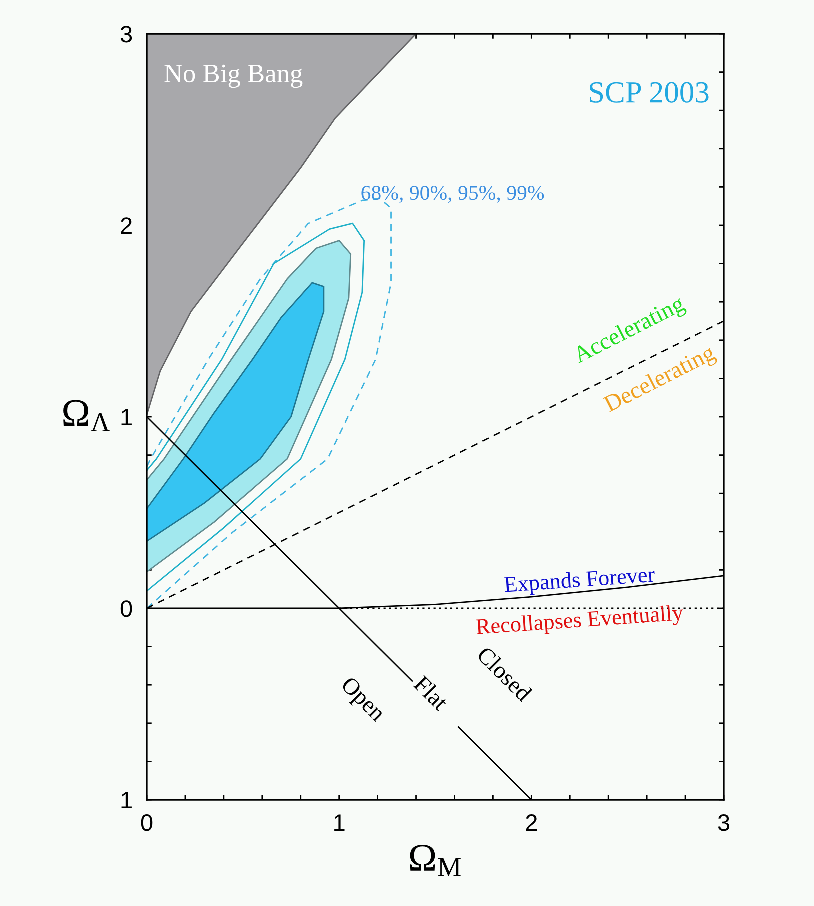  Describe the element at coordinates (532, 822) in the screenshot. I see `x-tick-label: 2` at that location.